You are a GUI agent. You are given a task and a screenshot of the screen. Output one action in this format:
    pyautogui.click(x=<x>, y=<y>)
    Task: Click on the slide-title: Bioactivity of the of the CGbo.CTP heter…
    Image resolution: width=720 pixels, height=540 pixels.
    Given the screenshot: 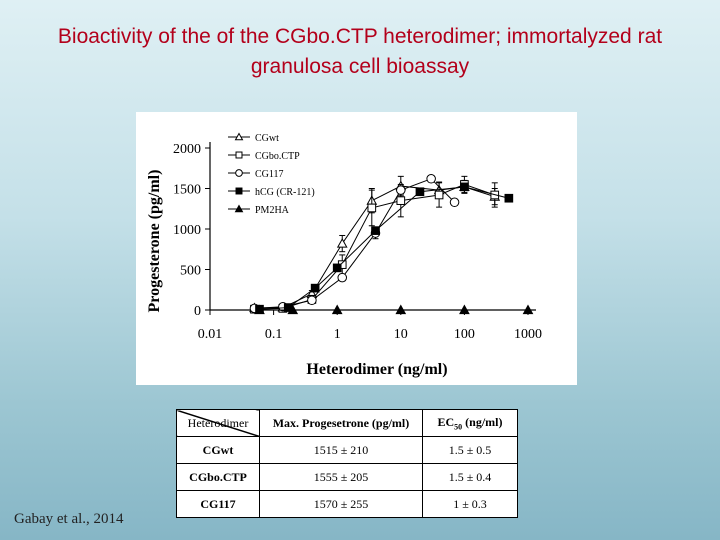 What is the action you would take?
    pyautogui.click(x=360, y=52)
    